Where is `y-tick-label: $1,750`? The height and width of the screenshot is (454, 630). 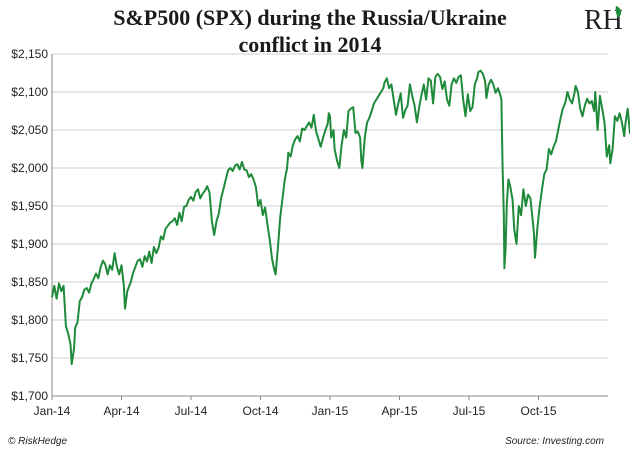 y-tick-label: $1,750 is located at coordinates (29, 358).